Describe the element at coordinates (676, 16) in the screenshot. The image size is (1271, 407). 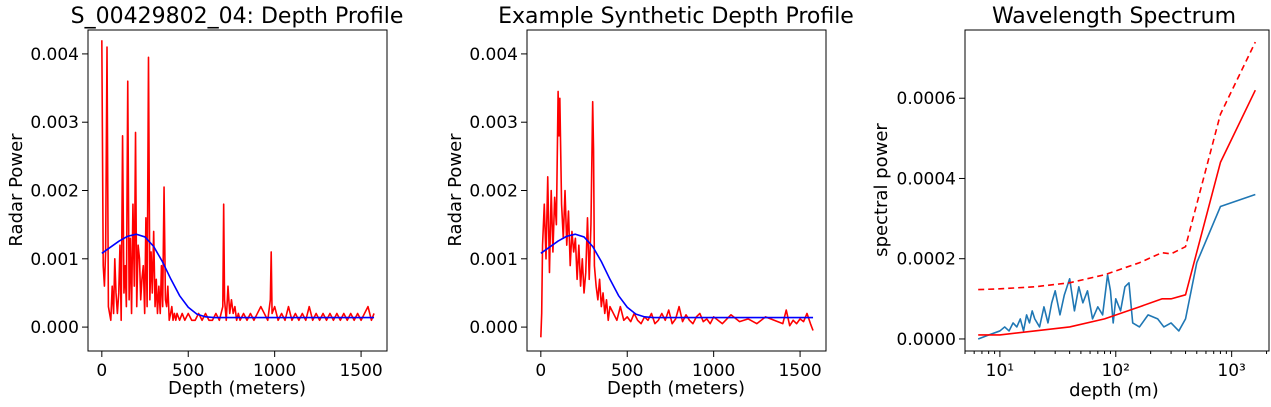
I see `chart-title: Example Synthetic Depth Profile` at that location.